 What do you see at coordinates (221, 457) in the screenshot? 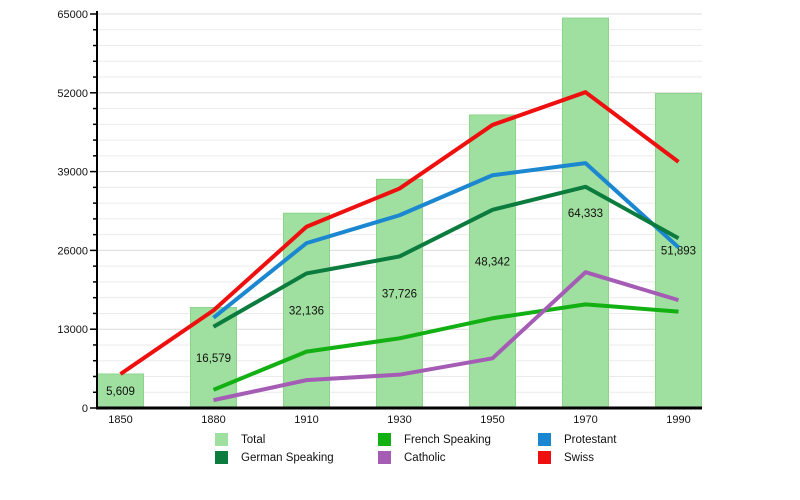
I see `legend-swatch-german-speaking` at bounding box center [221, 457].